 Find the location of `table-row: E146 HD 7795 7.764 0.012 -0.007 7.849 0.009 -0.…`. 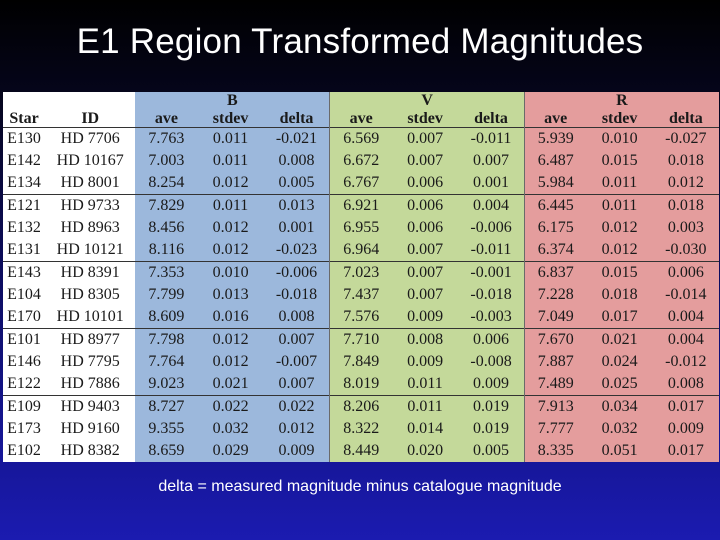

table-row: E146 HD 7795 7.764 0.012 -0.007 7.849 0.009 -0.… is located at coordinates (361, 362).